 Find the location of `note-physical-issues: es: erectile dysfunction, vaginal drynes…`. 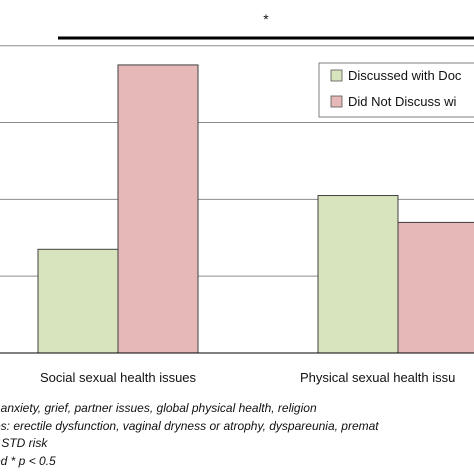

note-physical-issues: es: erectile dysfunction, vaginal drynes… is located at coordinates (189, 425).